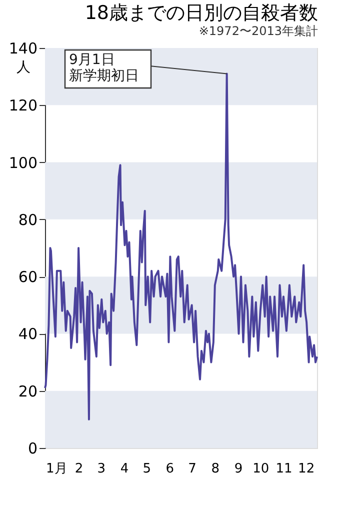  What do you see at coordinates (57, 469) in the screenshot?
I see `x-tick-label: 1月` at bounding box center [57, 469].